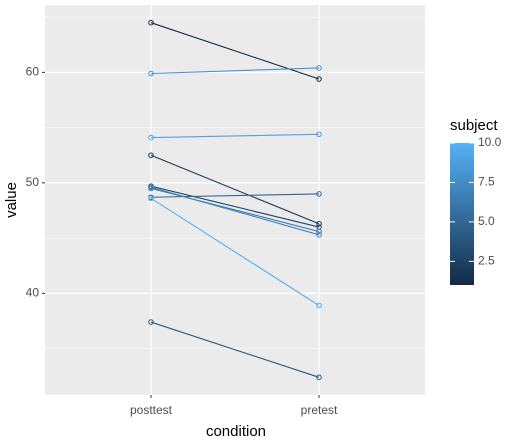 The image size is (528, 445). Describe the element at coordinates (474, 125) in the screenshot. I see `legend-title: subject` at that location.